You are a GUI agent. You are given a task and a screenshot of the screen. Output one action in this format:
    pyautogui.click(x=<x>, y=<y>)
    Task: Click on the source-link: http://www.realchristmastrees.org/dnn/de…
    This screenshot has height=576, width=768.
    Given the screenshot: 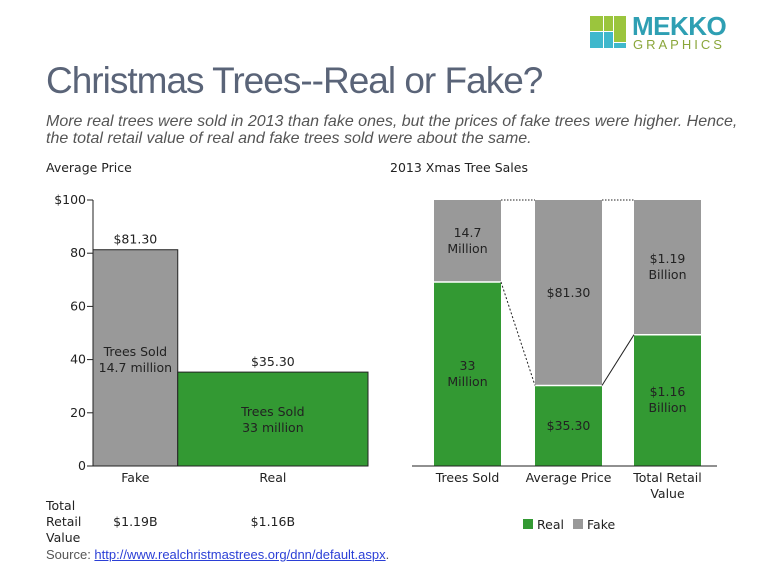 What is the action you would take?
    pyautogui.click(x=240, y=554)
    